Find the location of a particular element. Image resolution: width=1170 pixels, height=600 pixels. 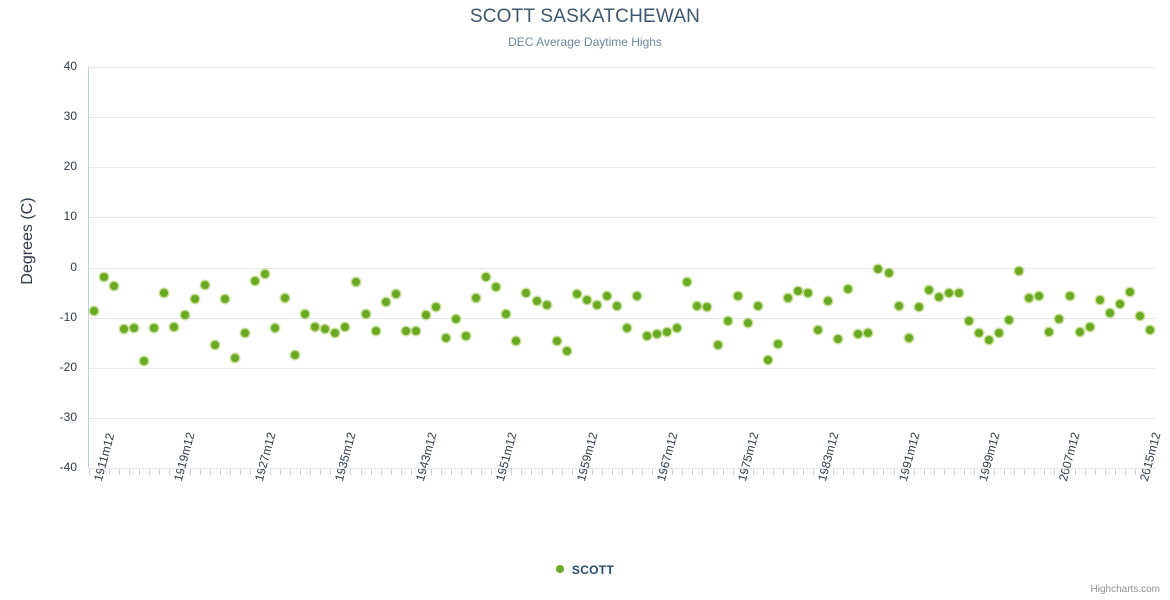

legend-item-scott: SCOTT is located at coordinates (584, 569).